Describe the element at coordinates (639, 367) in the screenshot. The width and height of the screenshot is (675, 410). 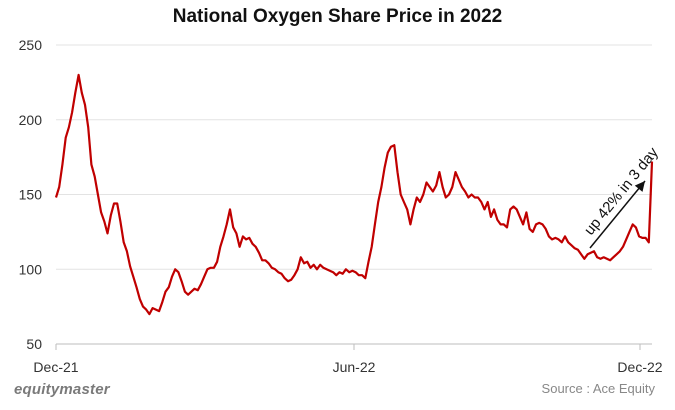
I see `x-tick-label: Dec-22` at that location.